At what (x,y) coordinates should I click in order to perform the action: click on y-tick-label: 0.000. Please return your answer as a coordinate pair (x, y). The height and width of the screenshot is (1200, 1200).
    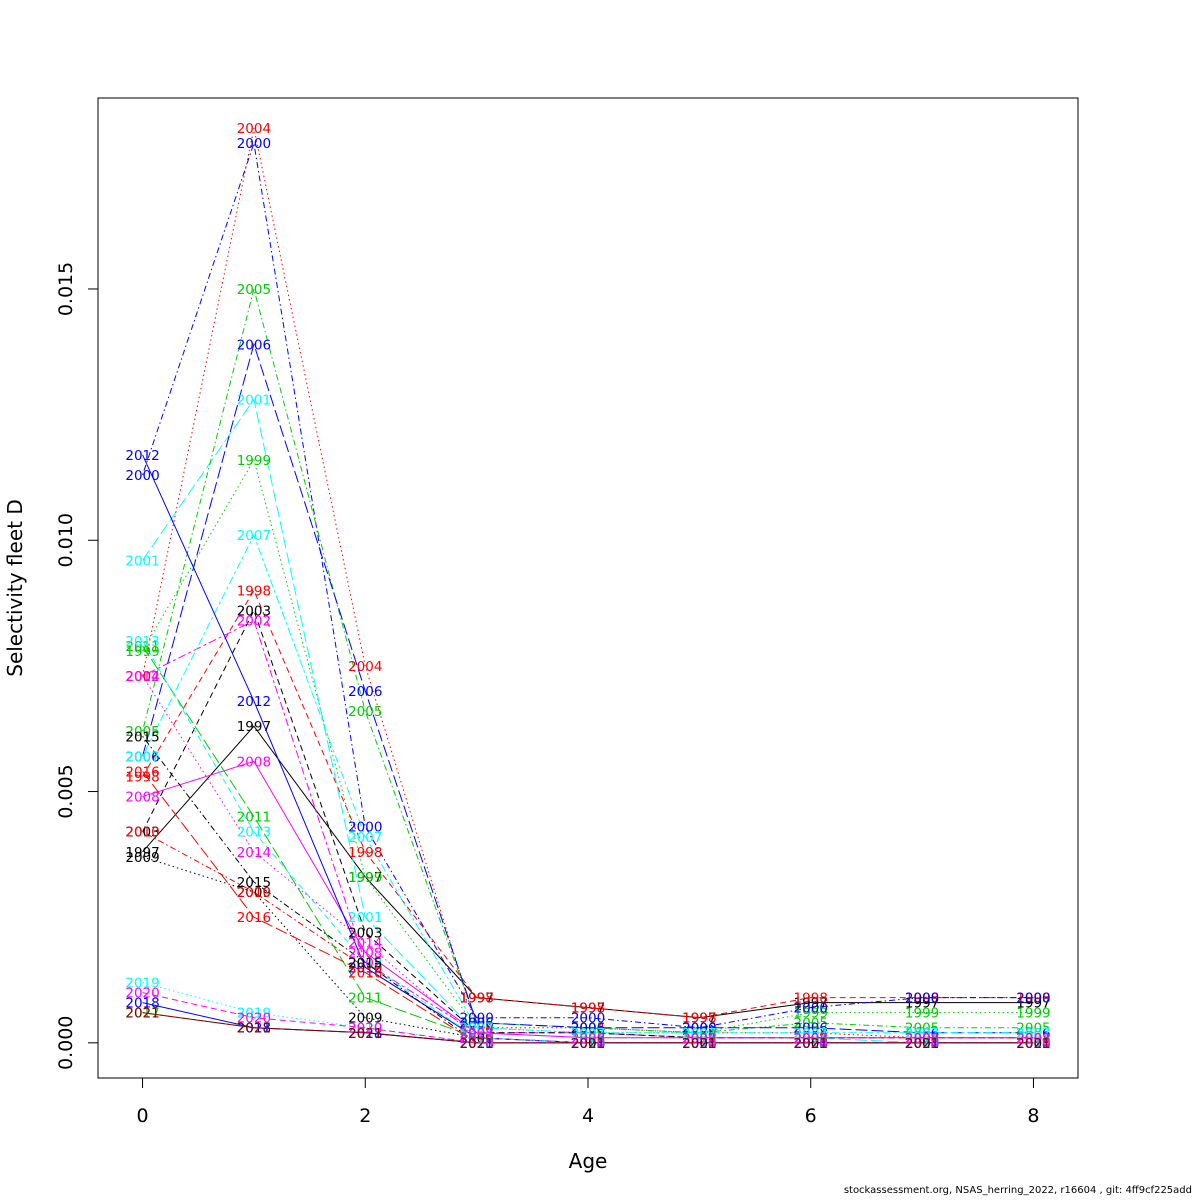
    Looking at the image, I should click on (66, 1043).